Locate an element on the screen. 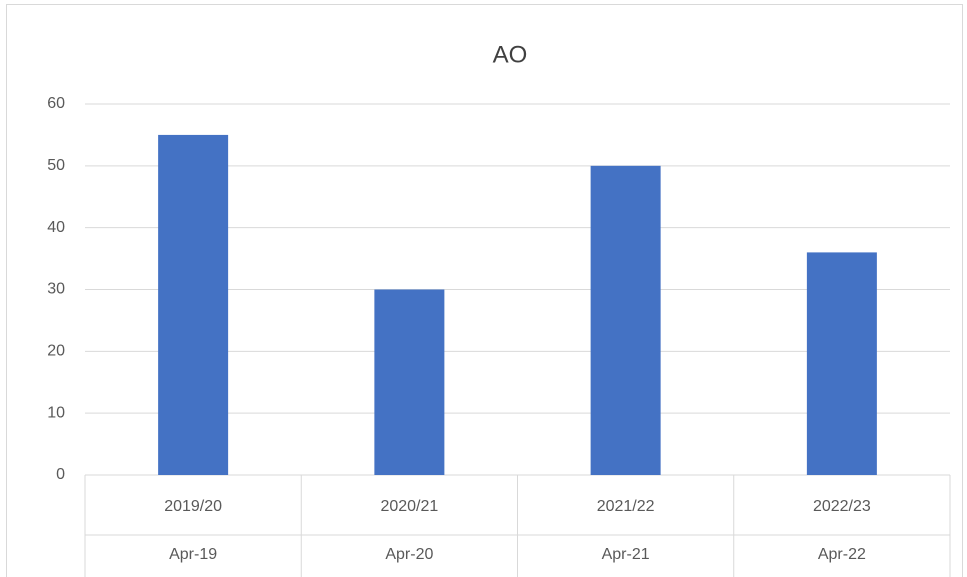 The width and height of the screenshot is (967, 577). x-tick-label: 2021/22 is located at coordinates (626, 506).